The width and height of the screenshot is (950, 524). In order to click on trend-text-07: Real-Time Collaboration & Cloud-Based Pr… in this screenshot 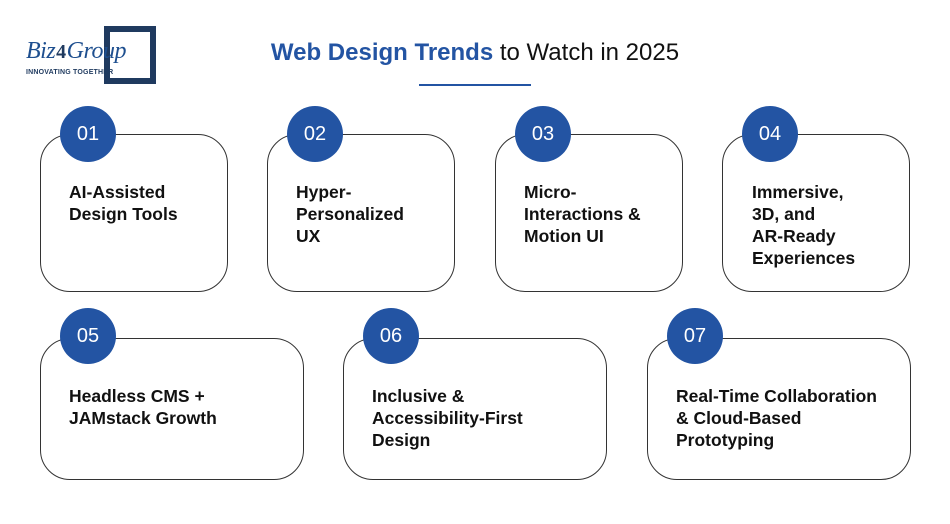, I will do `click(776, 418)`.